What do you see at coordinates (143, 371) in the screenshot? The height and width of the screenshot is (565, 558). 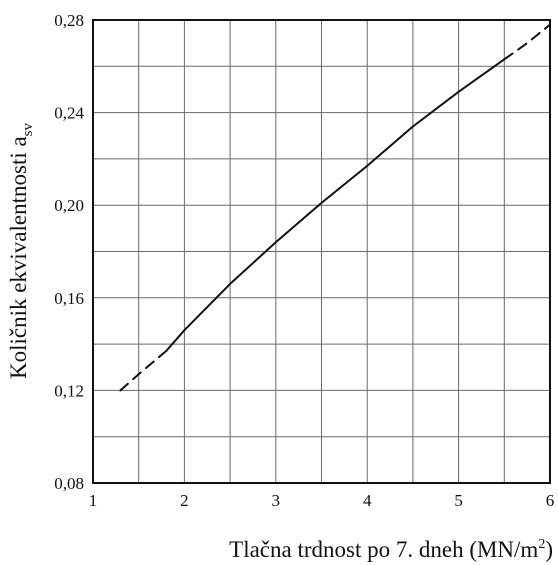 I see `curve-segment-1-dashed` at bounding box center [143, 371].